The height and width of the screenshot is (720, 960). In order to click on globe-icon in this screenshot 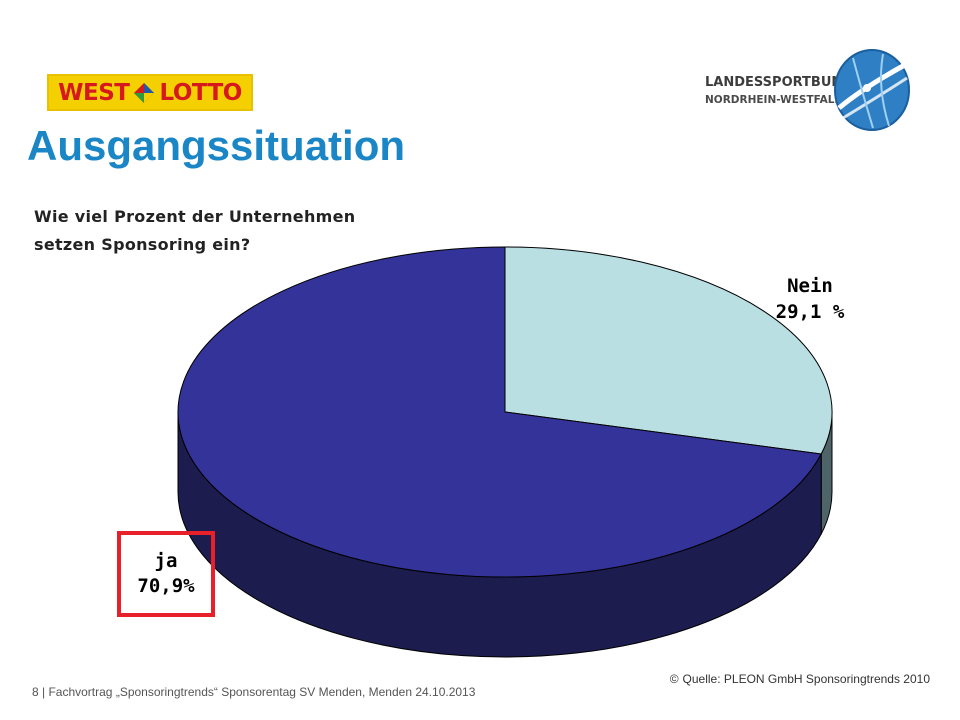, I will do `click(872, 90)`.